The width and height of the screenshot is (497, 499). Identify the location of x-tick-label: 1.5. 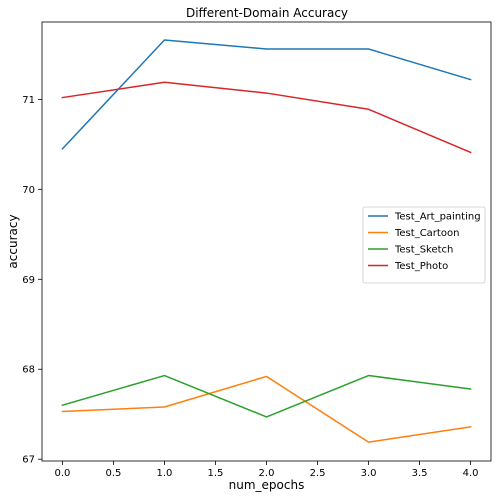
(216, 473).